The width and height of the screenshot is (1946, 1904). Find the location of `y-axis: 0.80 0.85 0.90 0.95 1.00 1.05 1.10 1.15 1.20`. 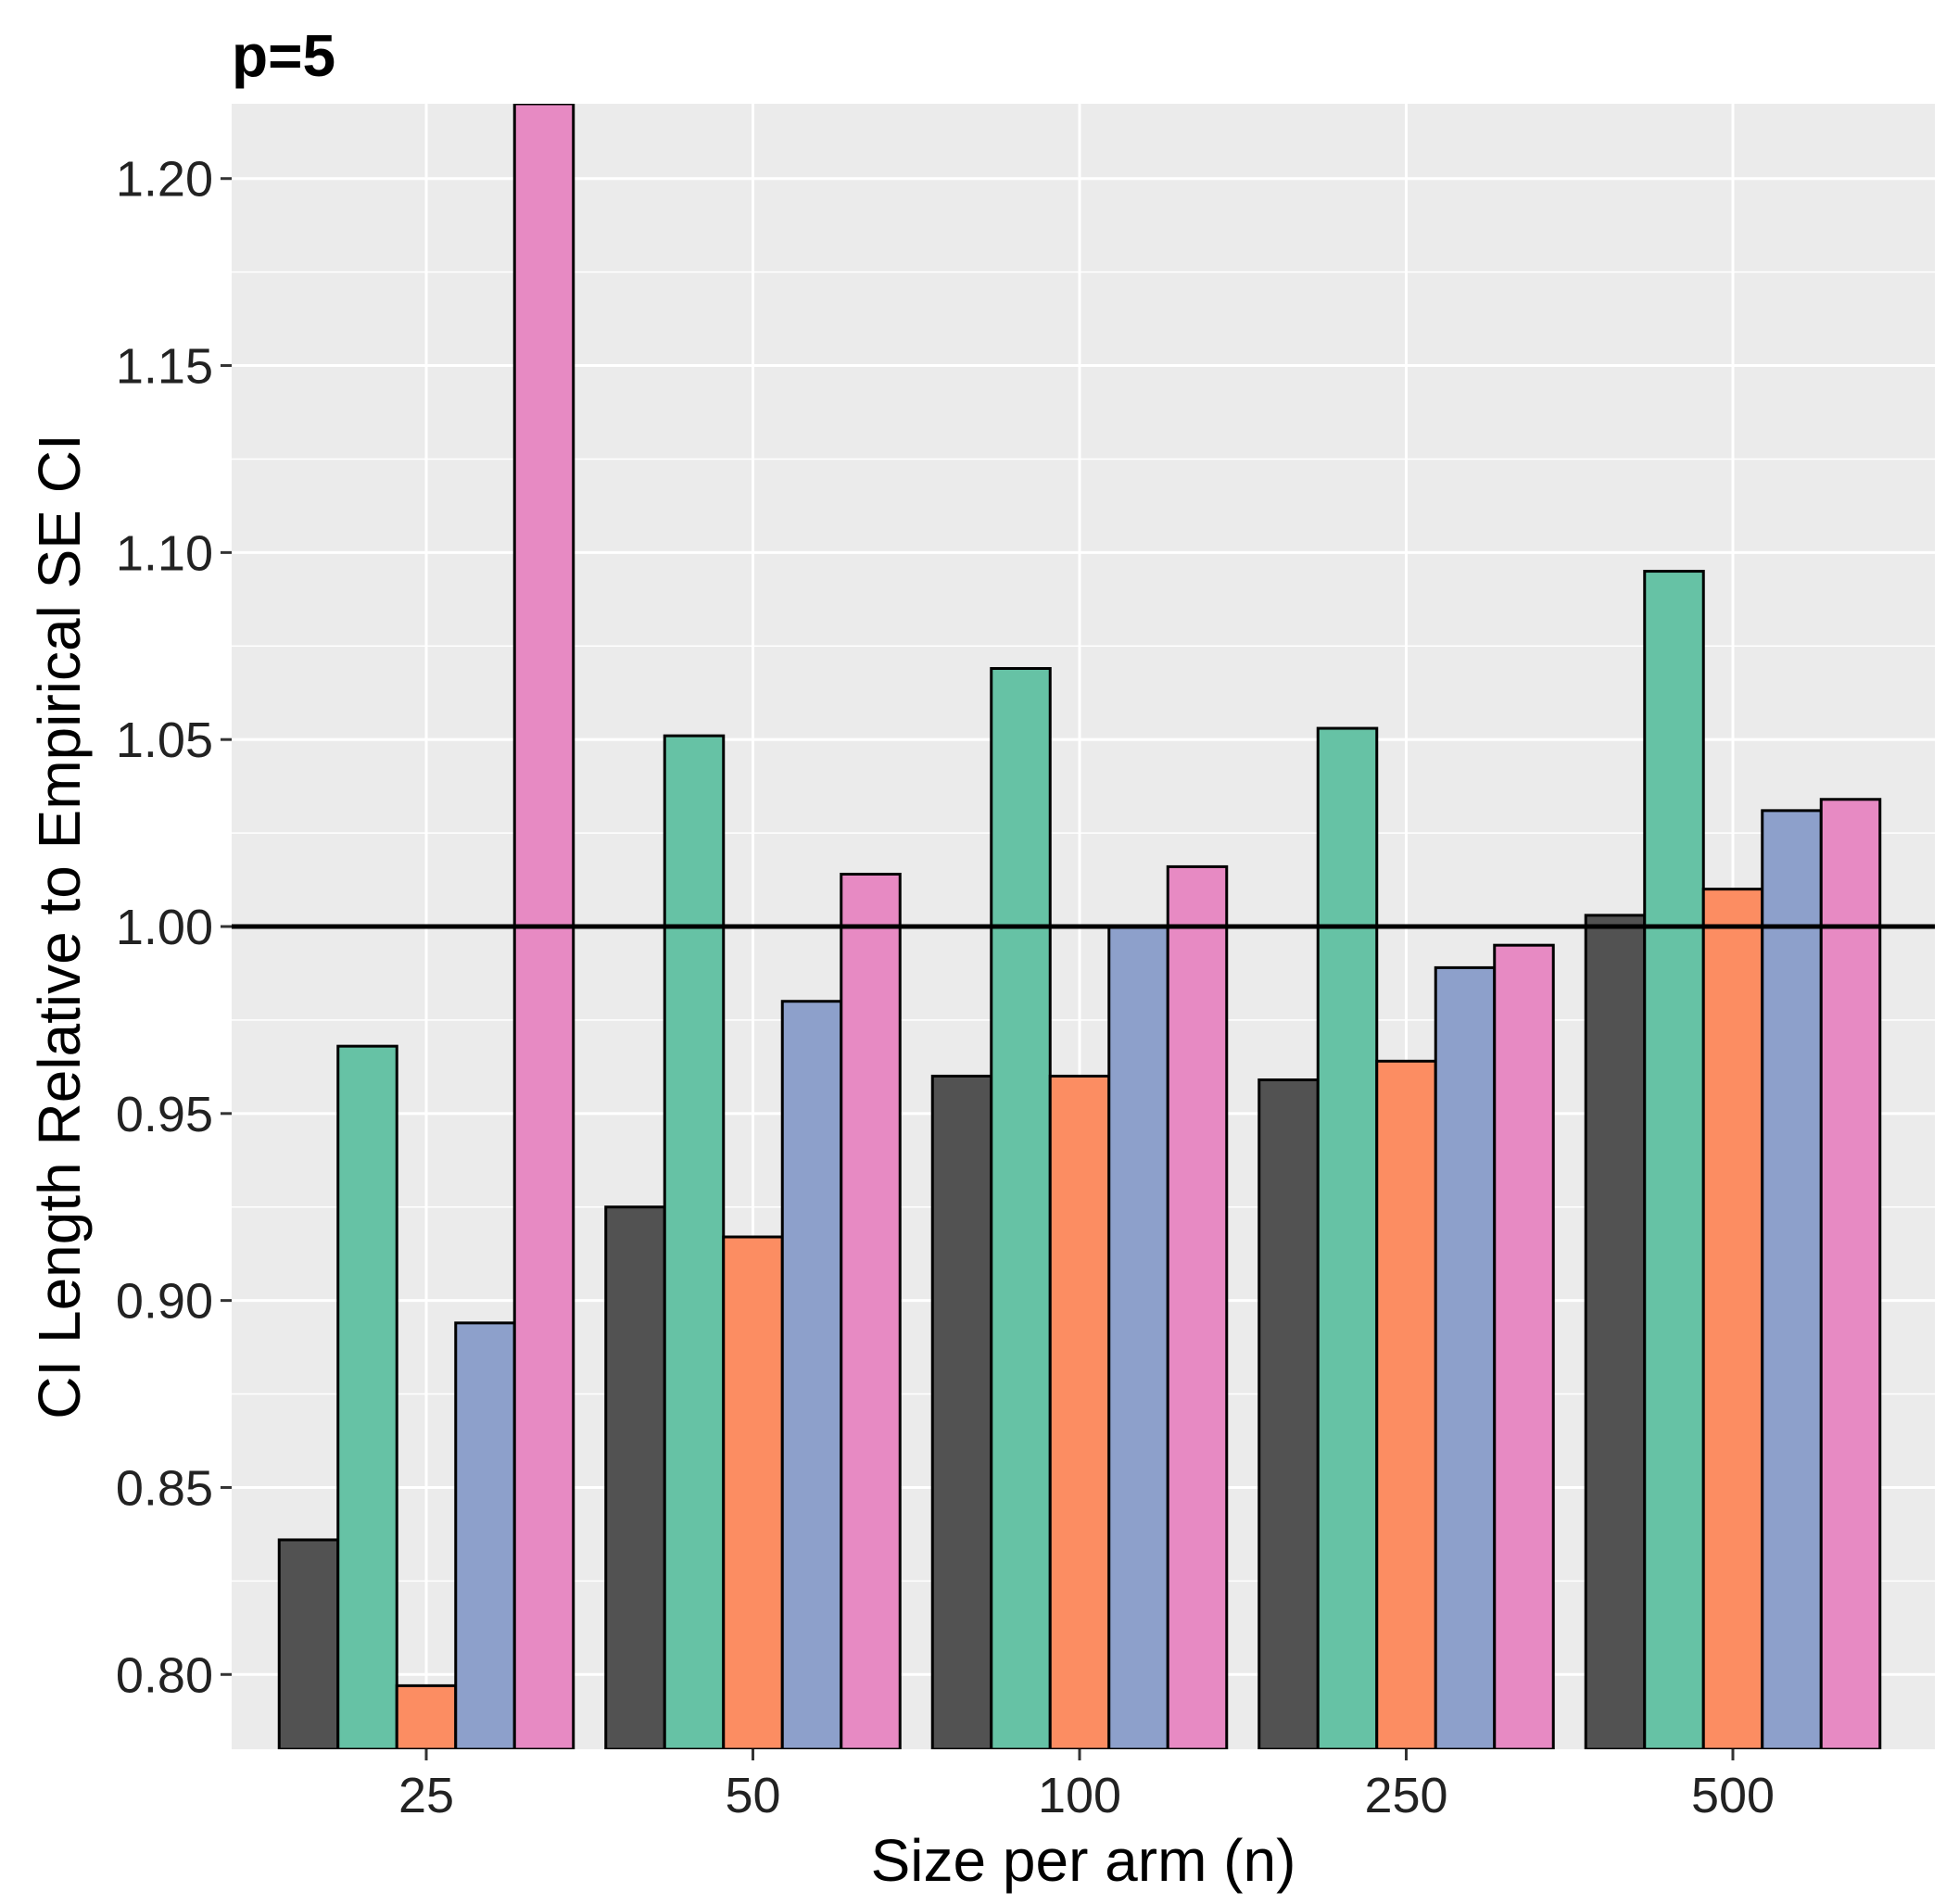

y-axis: 0.80 0.85 0.90 0.95 1.00 1.05 1.10 1.15 1.20 is located at coordinates (174, 927).